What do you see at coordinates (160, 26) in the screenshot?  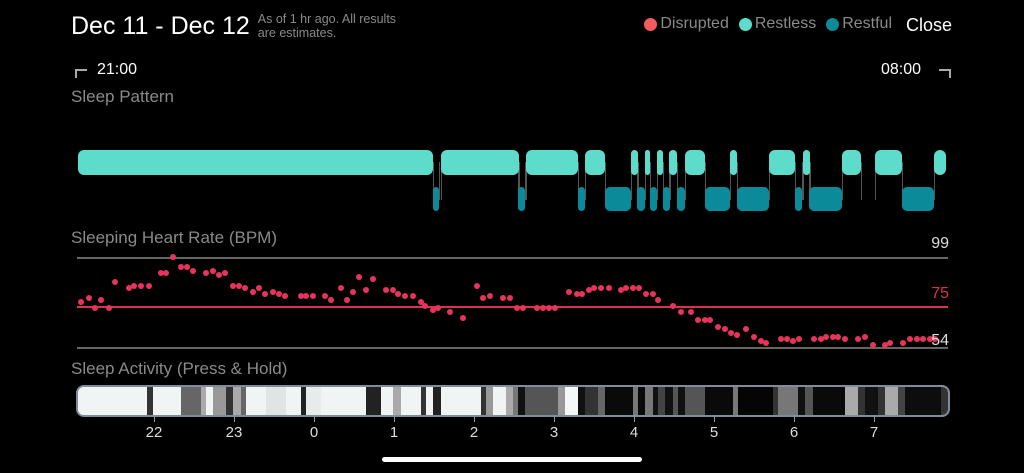 I see `page-title: Dec 11 - Dec 12` at bounding box center [160, 26].